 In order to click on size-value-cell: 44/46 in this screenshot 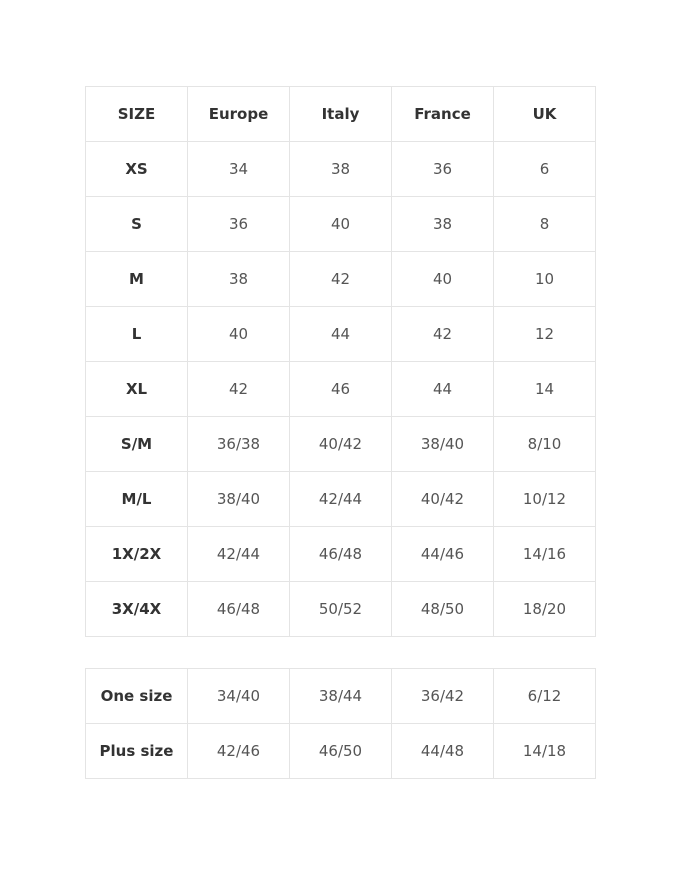, I will do `click(442, 554)`.